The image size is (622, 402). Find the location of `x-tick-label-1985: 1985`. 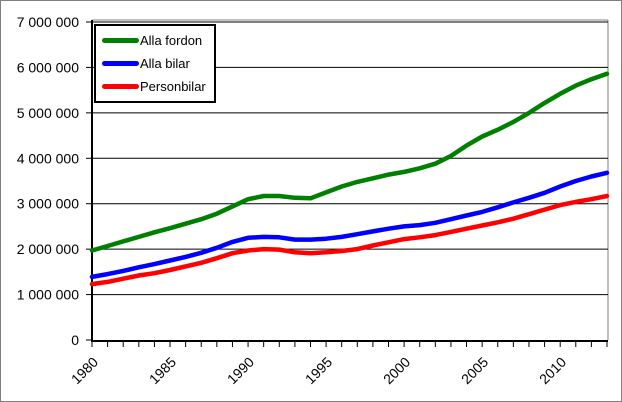

x-tick-label-1985: 1985 is located at coordinates (162, 370).